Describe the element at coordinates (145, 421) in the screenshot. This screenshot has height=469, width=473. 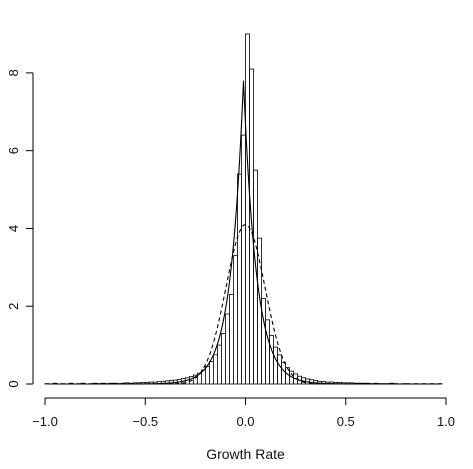
I see `x-tick-label: −0.5` at that location.